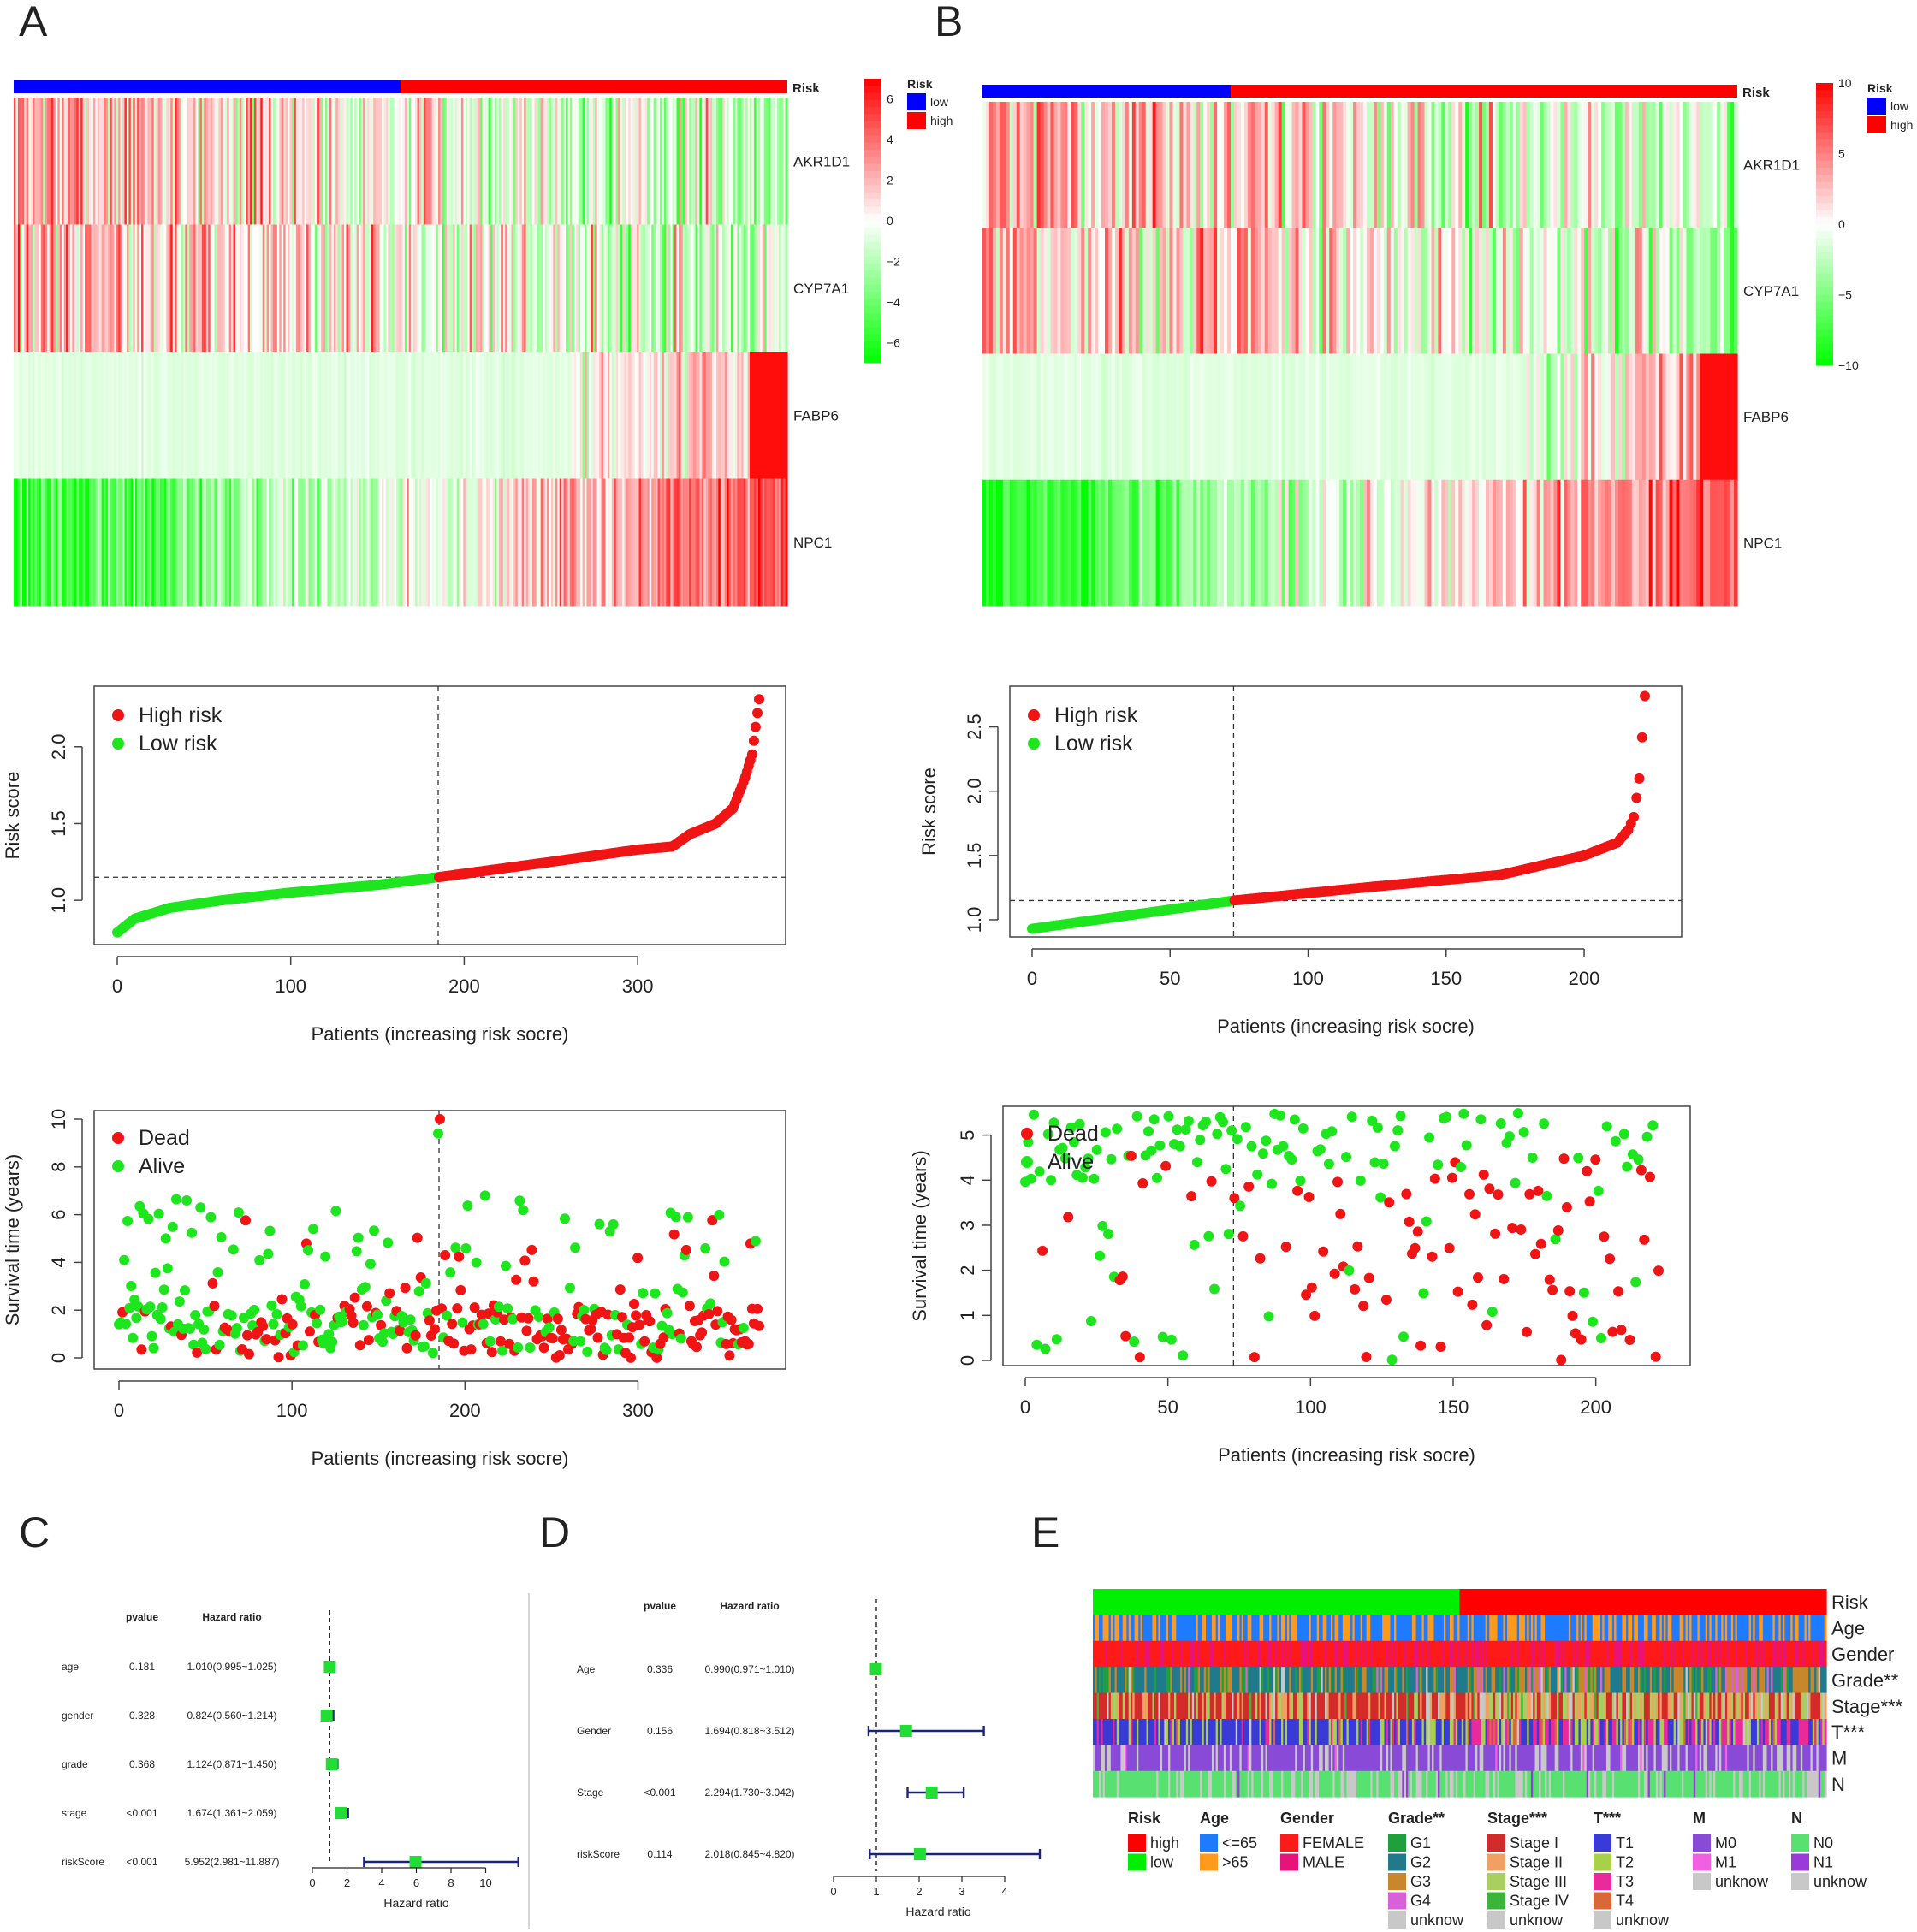 The width and height of the screenshot is (1917, 1932). Describe the element at coordinates (1825, 108) in the screenshot. I see `colorbar-segment` at that location.